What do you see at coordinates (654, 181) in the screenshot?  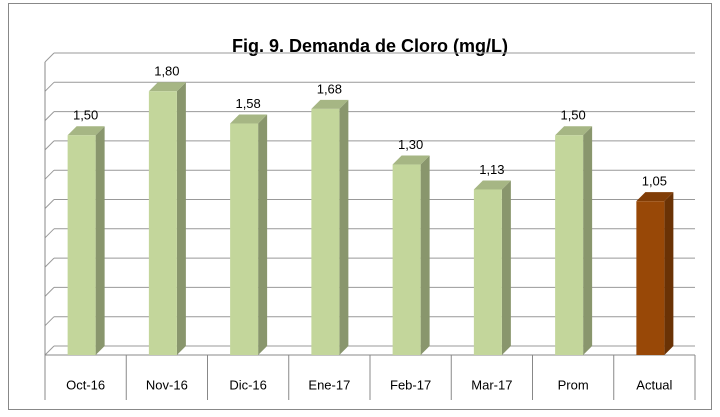 I see `data-label: 1,05` at bounding box center [654, 181].